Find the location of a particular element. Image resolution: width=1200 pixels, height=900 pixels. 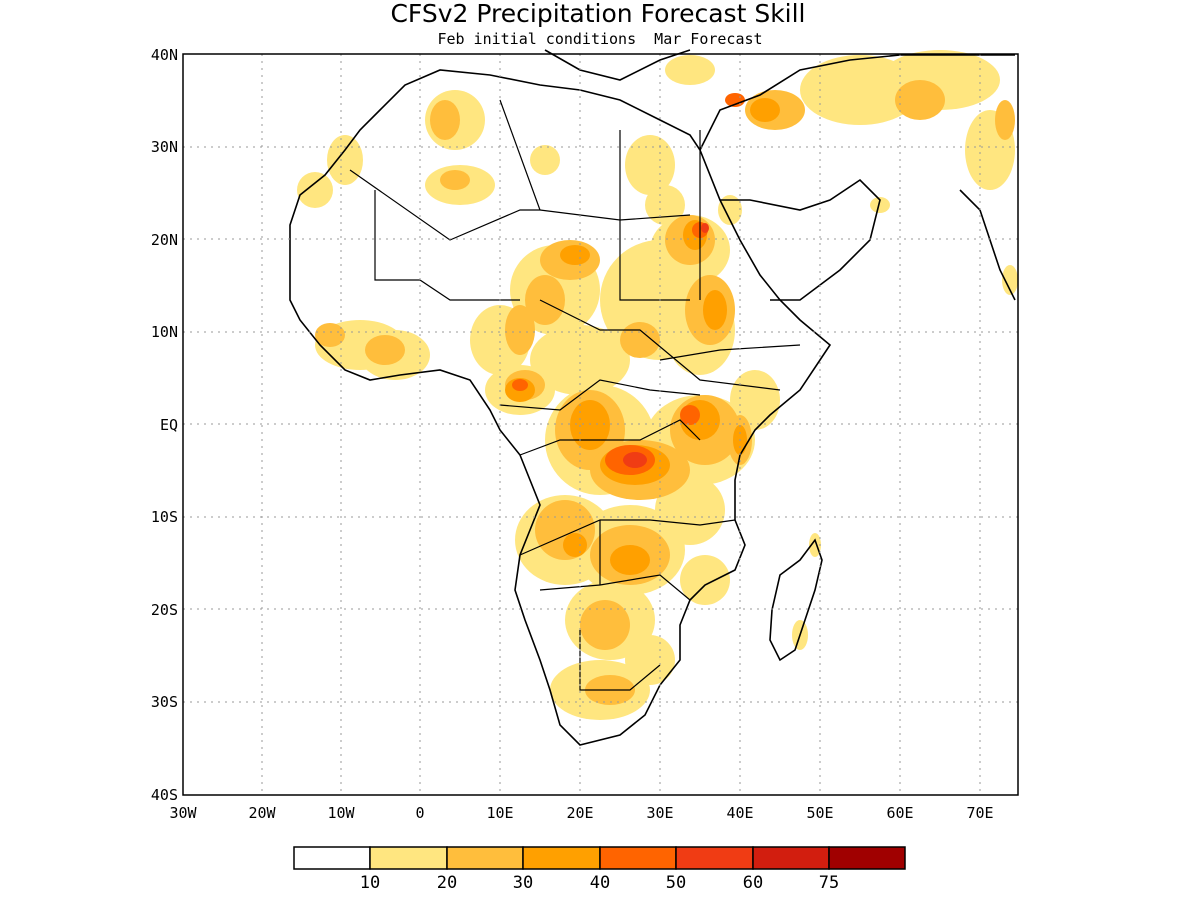

latitude-axis: 40N 30N 20N 10N EQ 10S 20S 30S 40S is located at coordinates (164, 425).